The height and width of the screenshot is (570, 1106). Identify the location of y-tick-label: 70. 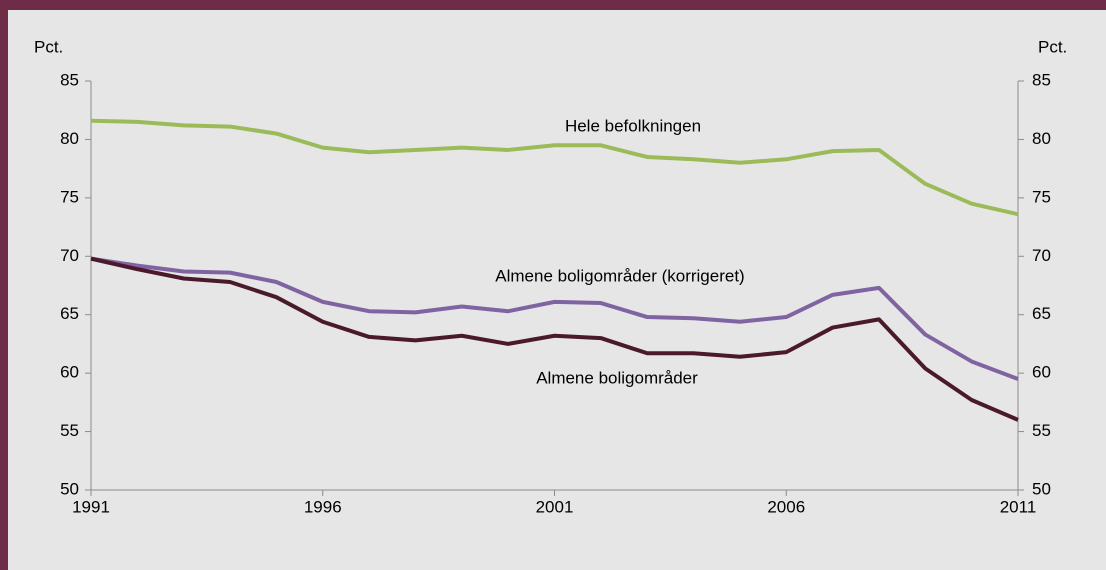
(69, 255).